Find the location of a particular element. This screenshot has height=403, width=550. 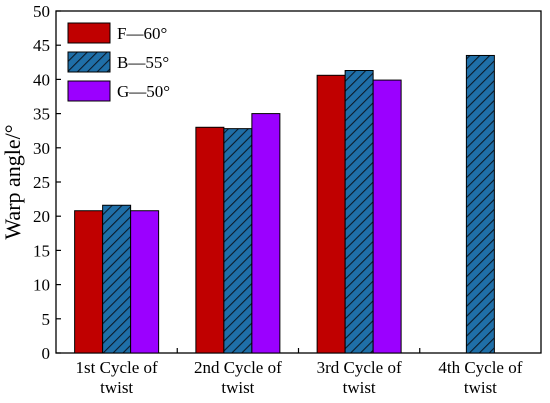

legend-label: G—50° is located at coordinates (143, 91).